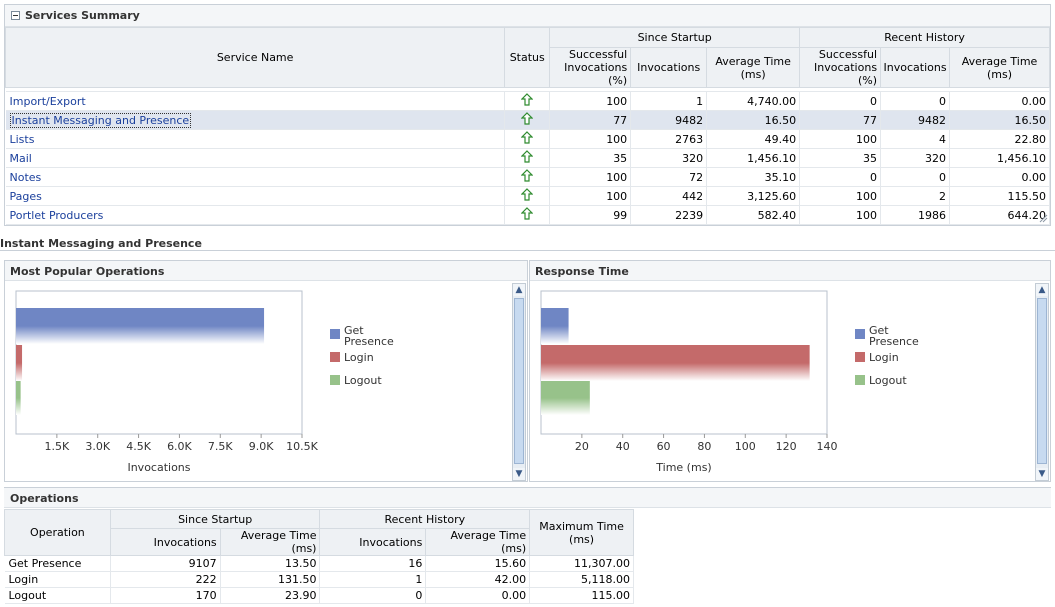 The width and height of the screenshot is (1055, 607). Describe the element at coordinates (664, 446) in the screenshot. I see `x-tick-label: 60` at that location.